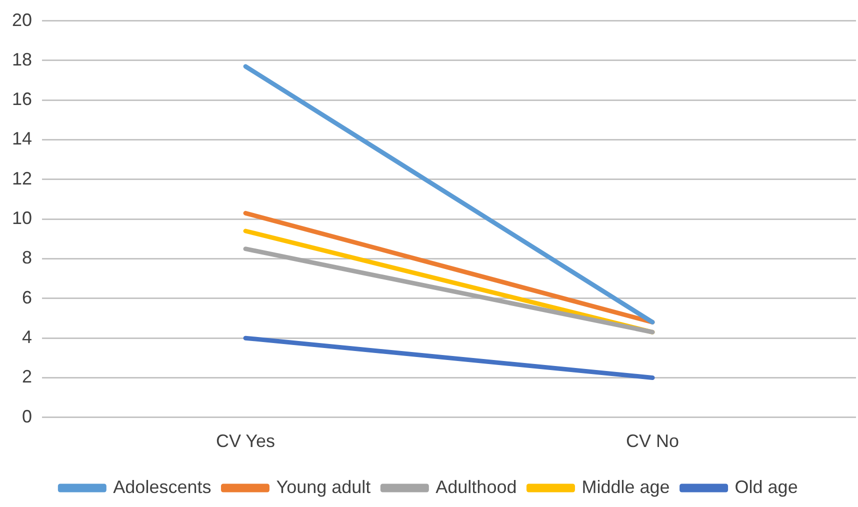 This screenshot has height=507, width=858. Describe the element at coordinates (22, 99) in the screenshot. I see `y-tick-label: 16` at that location.